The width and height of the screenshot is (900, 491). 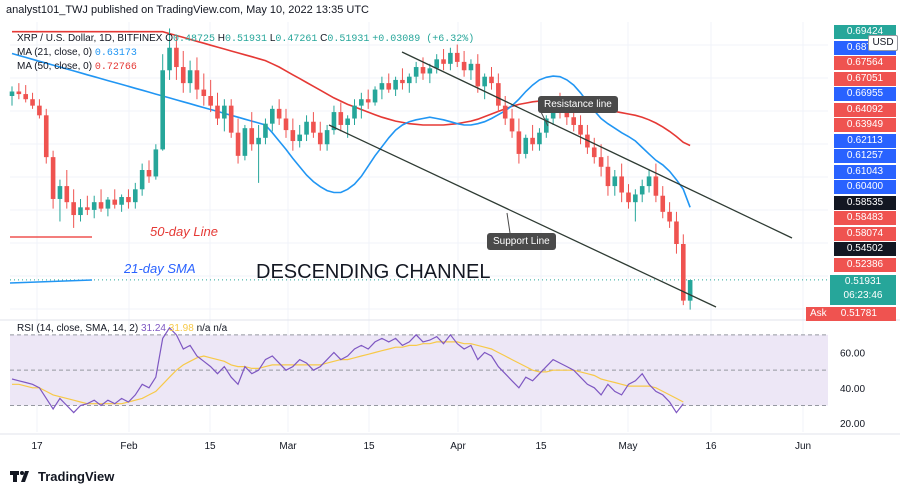 What do you see at coordinates (865, 218) in the screenshot?
I see `price-axis-label: 0.58483` at bounding box center [865, 218].